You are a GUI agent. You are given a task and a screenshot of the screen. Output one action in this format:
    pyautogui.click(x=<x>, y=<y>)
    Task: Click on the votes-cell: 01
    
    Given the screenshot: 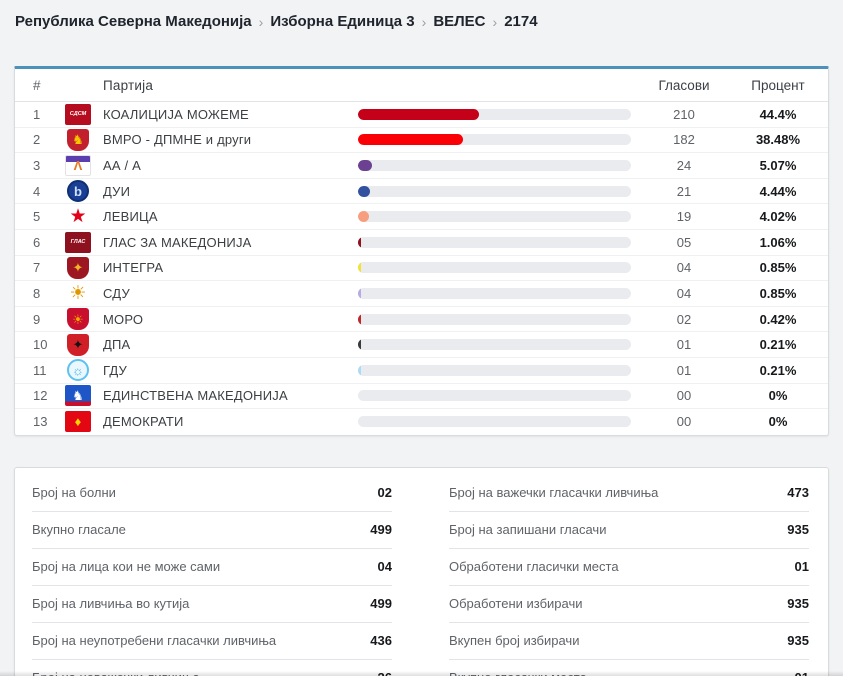 What is the action you would take?
    pyautogui.click(x=684, y=345)
    